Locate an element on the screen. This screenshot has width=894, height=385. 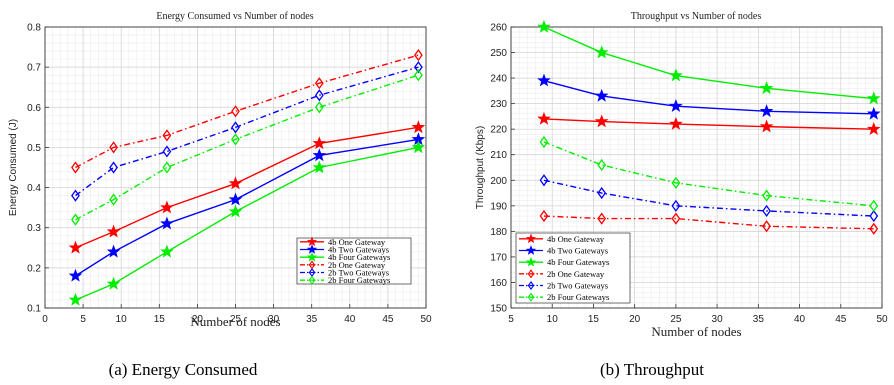
legend-box is located at coordinates (573, 268).